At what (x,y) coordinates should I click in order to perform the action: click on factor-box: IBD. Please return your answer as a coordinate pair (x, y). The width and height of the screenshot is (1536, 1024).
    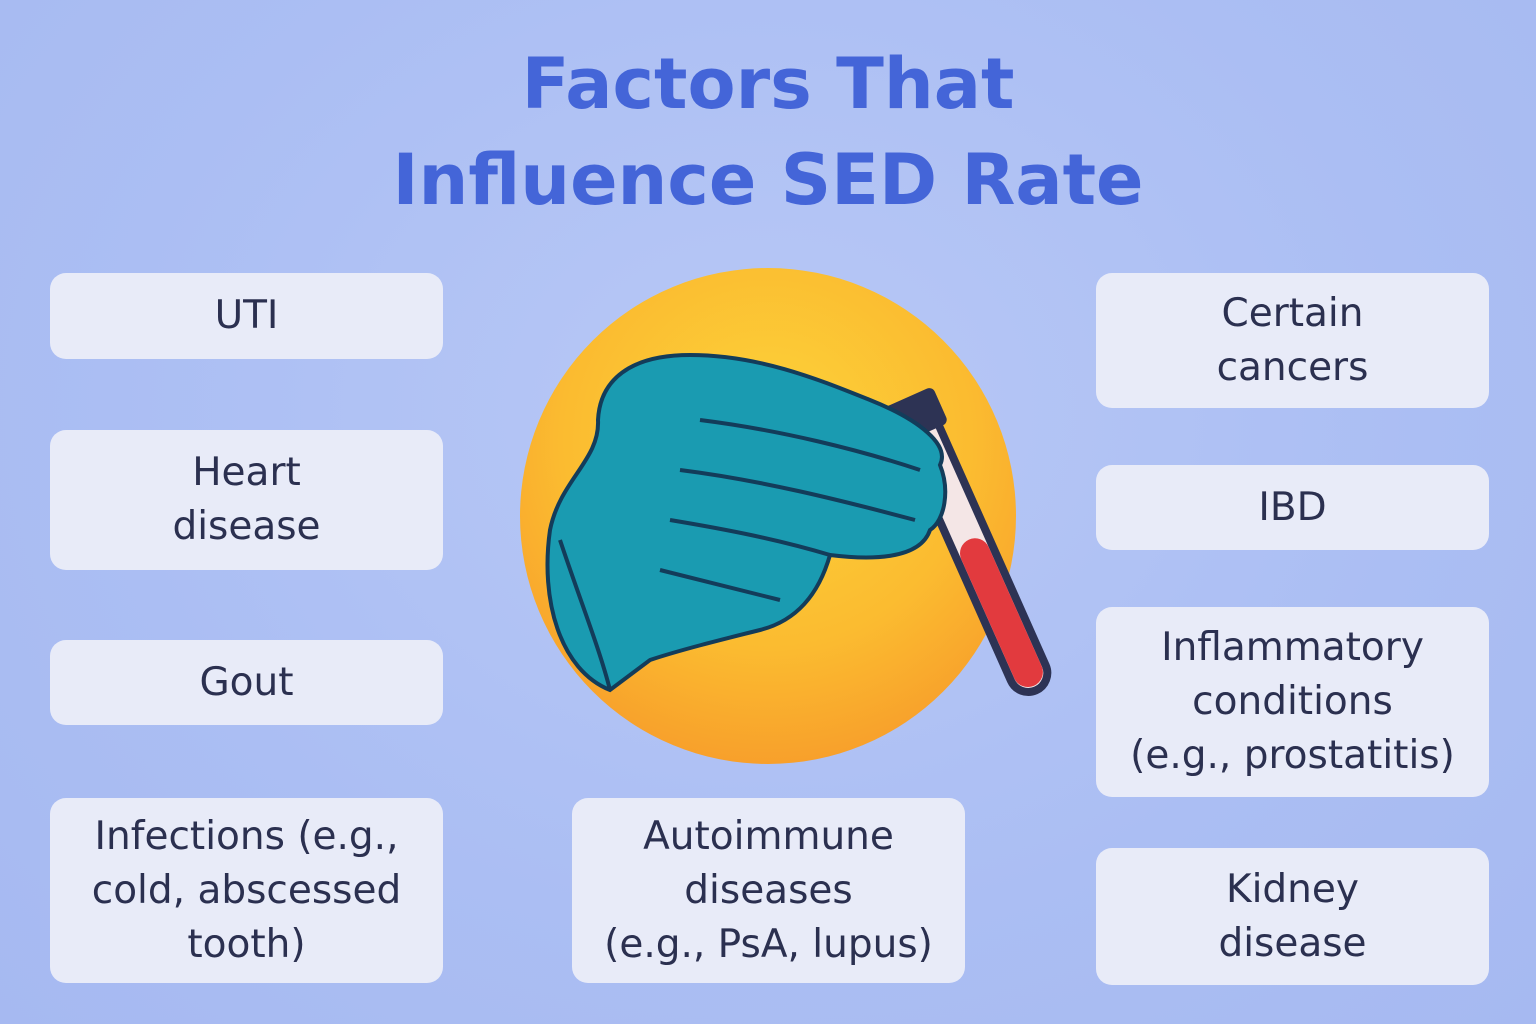
    Looking at the image, I should click on (1292, 507).